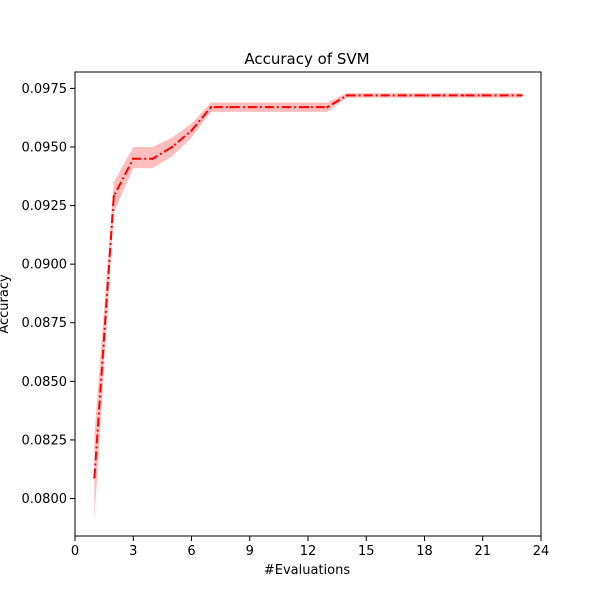 The width and height of the screenshot is (600, 600). I want to click on y-tick-label: 0.0800, so click(45, 499).